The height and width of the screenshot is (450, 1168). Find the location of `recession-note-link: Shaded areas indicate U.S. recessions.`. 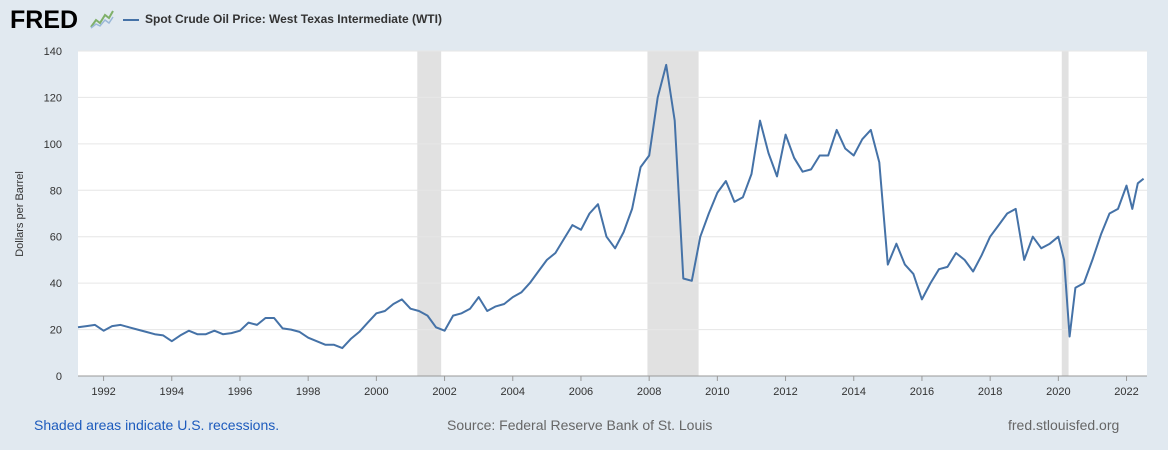

recession-note-link: Shaded areas indicate U.S. recessions. is located at coordinates (157, 425).